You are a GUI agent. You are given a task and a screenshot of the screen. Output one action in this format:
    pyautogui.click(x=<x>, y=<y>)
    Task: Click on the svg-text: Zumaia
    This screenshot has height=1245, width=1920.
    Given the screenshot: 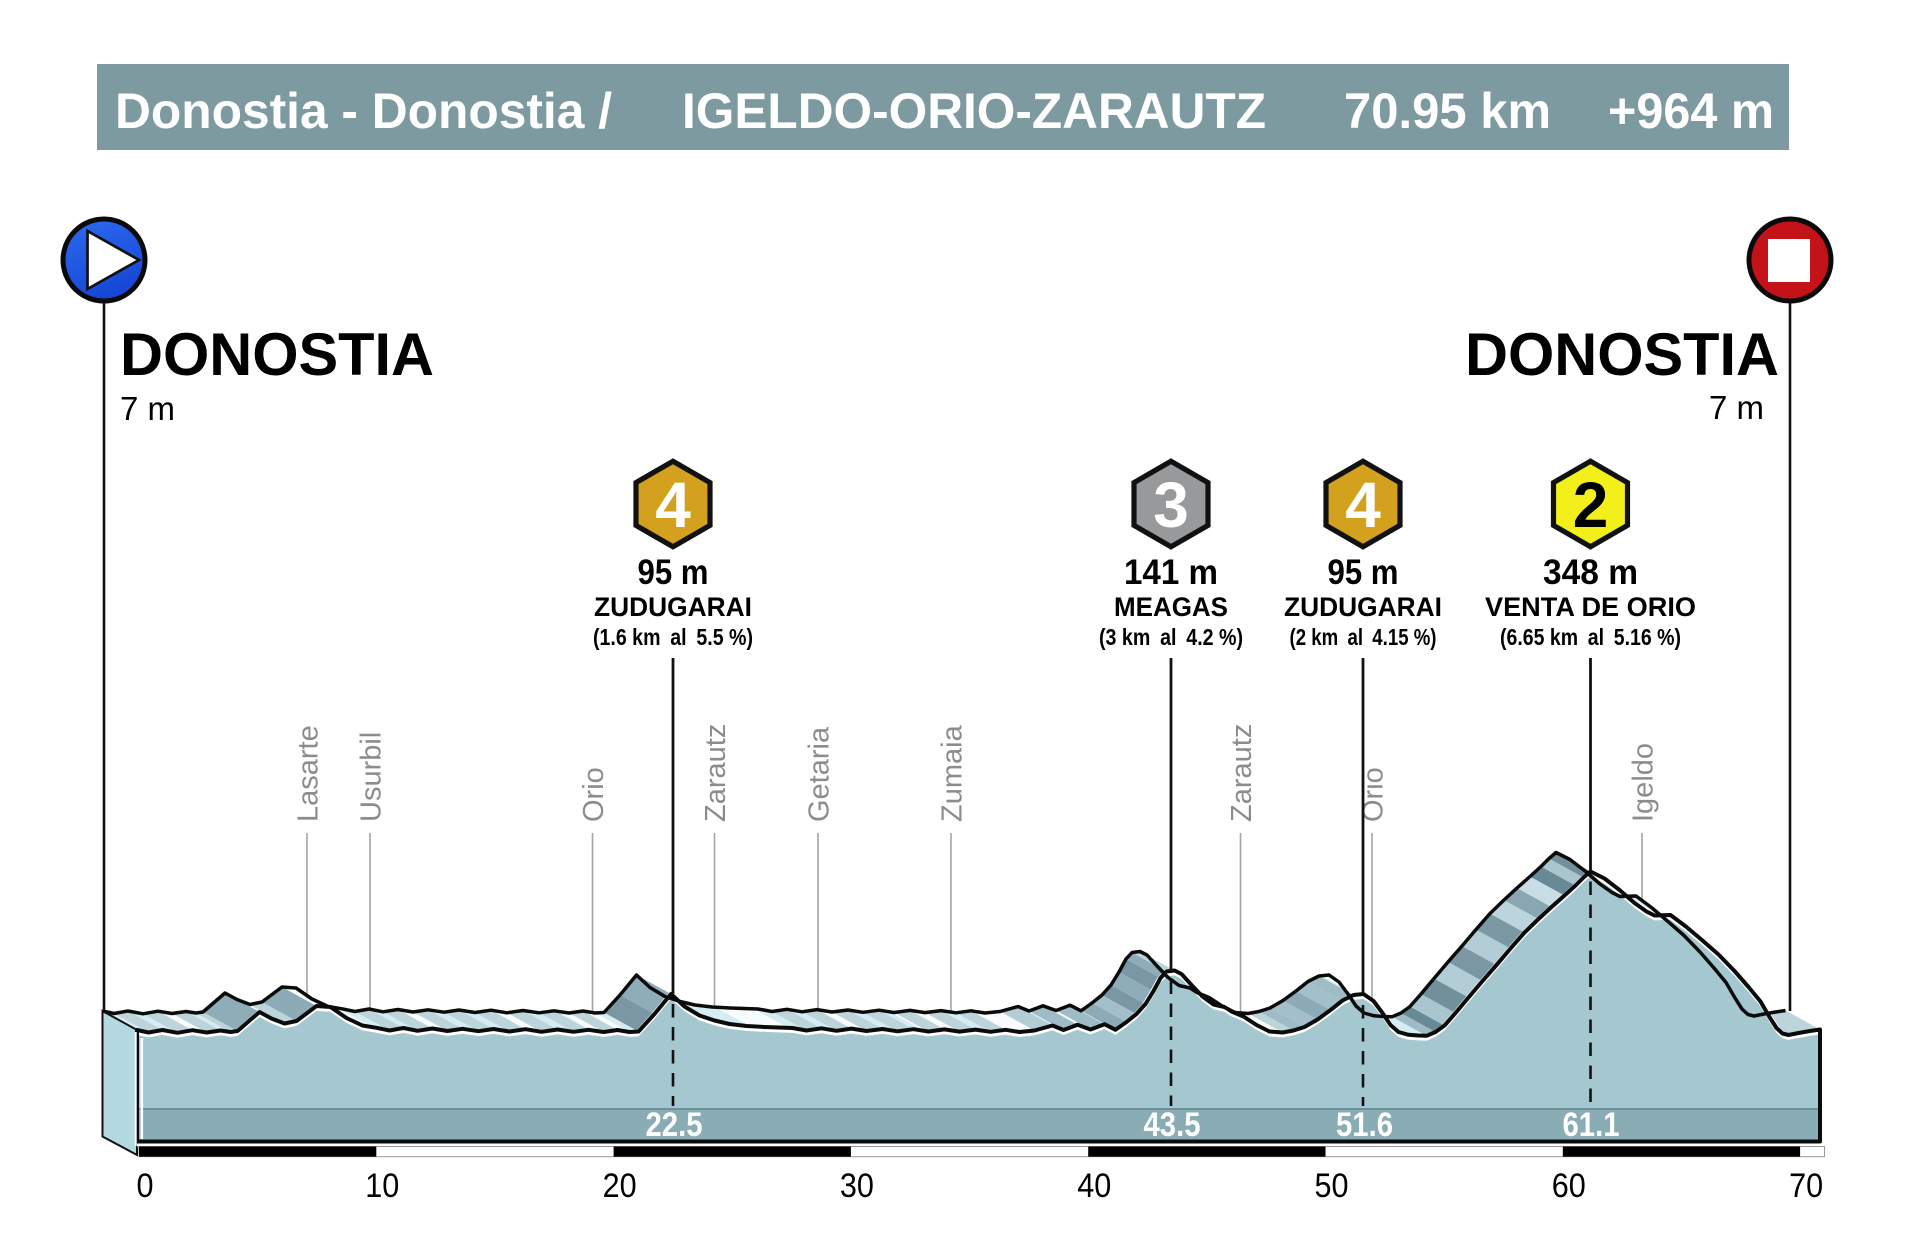 What is the action you would take?
    pyautogui.click(x=953, y=773)
    